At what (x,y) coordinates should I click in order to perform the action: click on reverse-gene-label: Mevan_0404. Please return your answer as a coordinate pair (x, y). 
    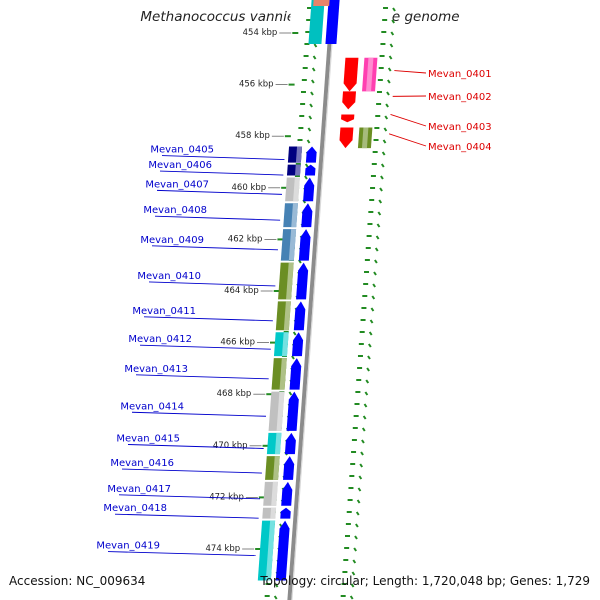
    Looking at the image, I should click on (460, 147).